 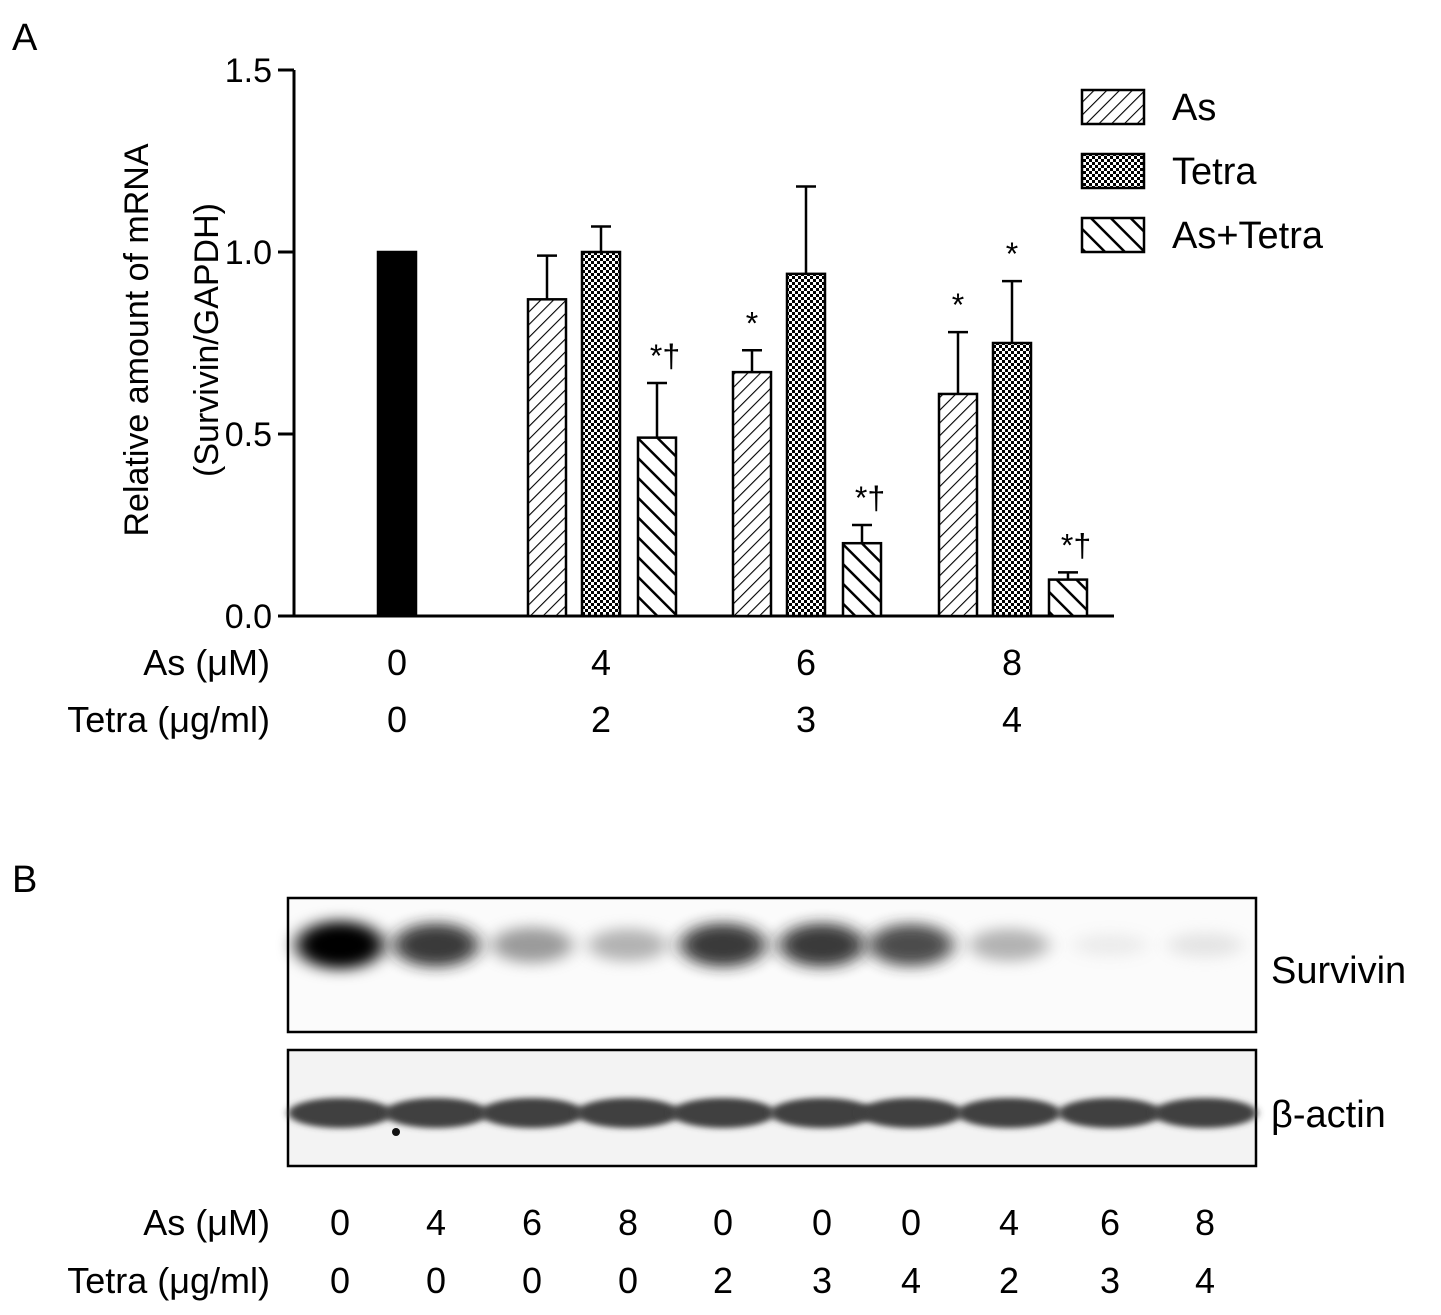 What do you see at coordinates (752, 323) in the screenshot?
I see `bar-as-1-significance-label: *` at bounding box center [752, 323].